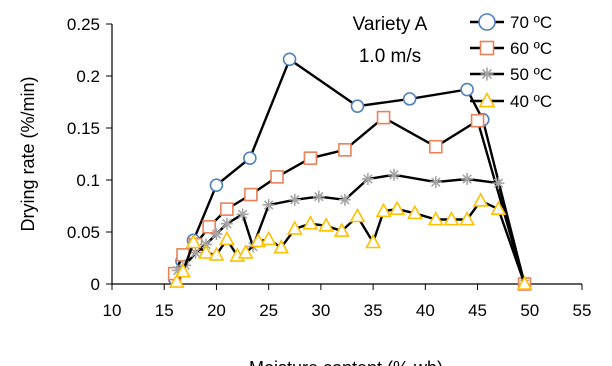 This screenshot has width=612, height=366. What do you see at coordinates (83, 232) in the screenshot?
I see `y-tick-label: 0.05` at bounding box center [83, 232].